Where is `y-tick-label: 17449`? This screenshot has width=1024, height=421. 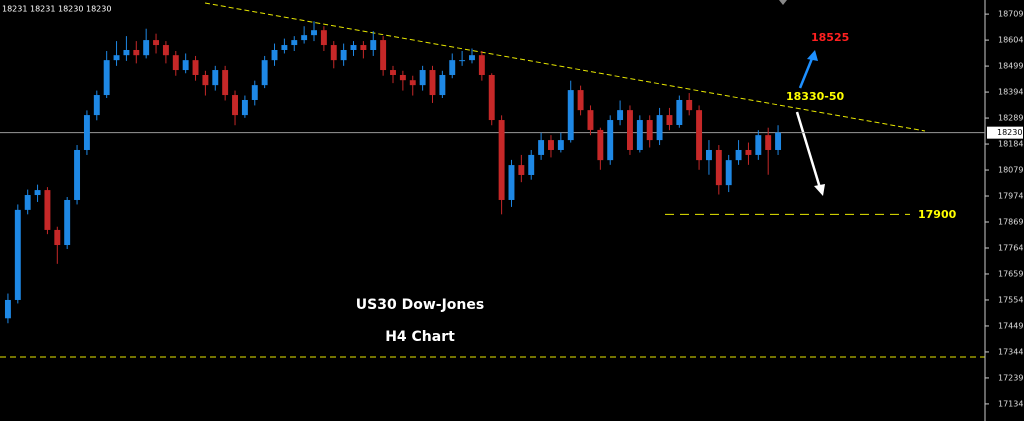 y-tick-label: 17449 is located at coordinates (1010, 325).